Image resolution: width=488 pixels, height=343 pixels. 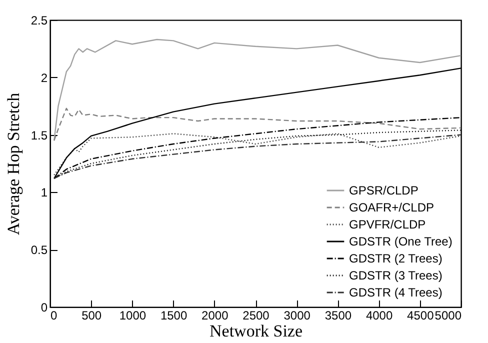 I want to click on x-tick-label: 1000, so click(x=132, y=315).